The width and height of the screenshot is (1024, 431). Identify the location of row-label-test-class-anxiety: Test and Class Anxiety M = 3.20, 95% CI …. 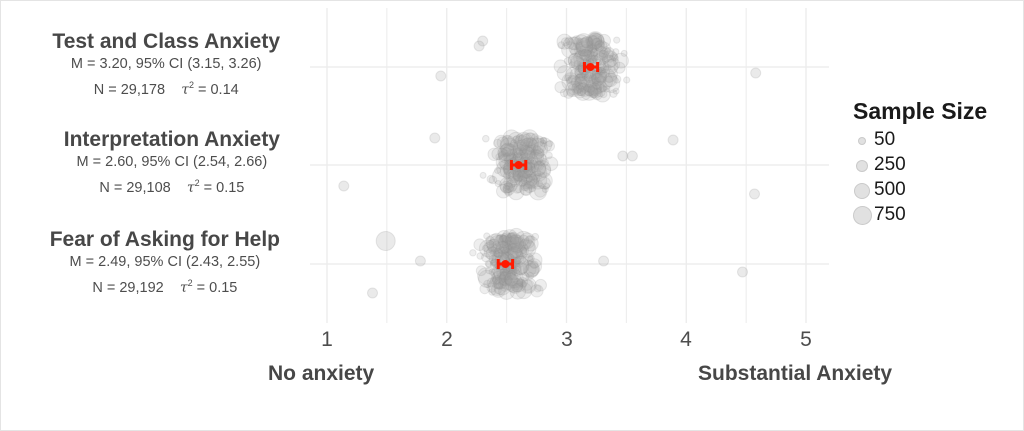
(166, 65).